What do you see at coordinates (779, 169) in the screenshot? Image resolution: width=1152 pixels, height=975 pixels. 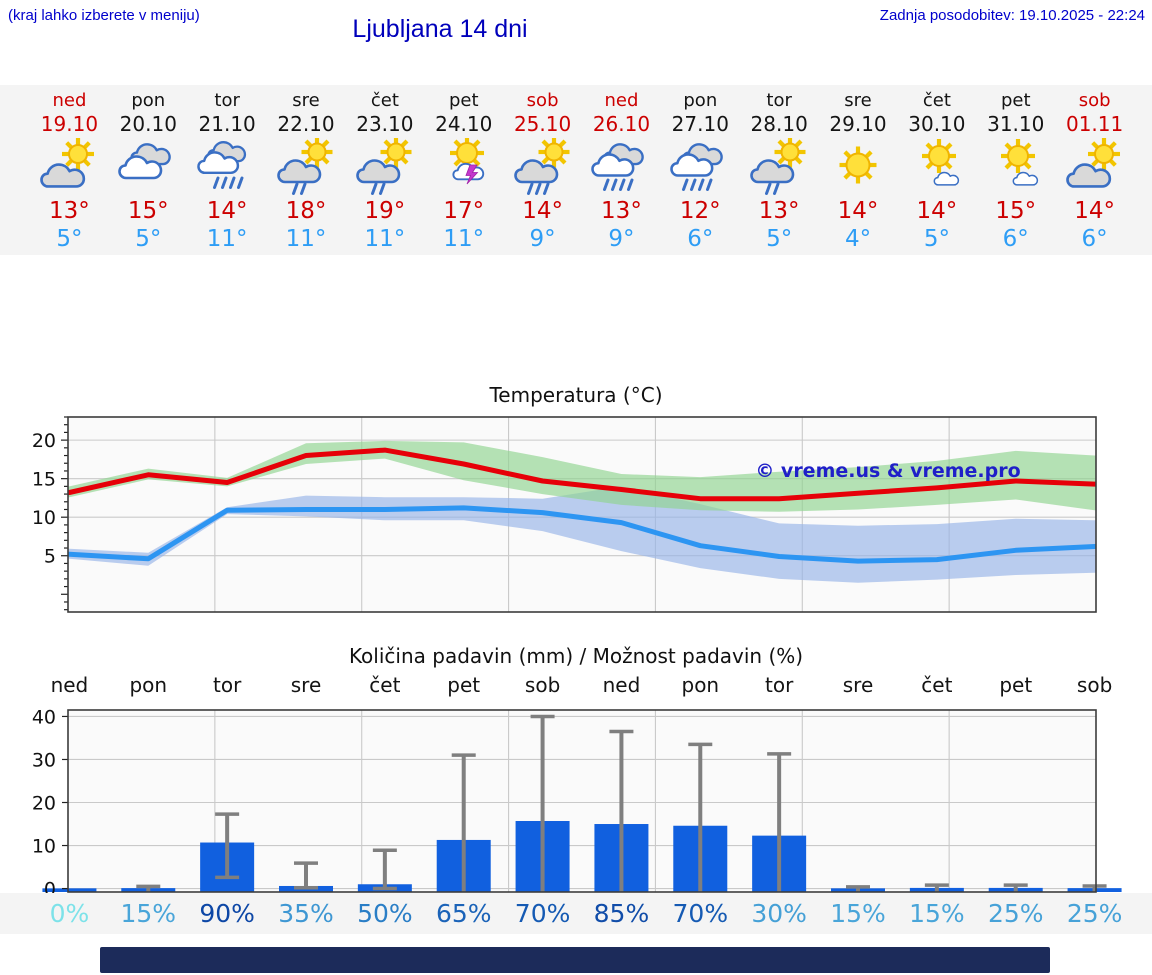 I see `day-column: tor 28.10 13° 5°` at bounding box center [779, 169].